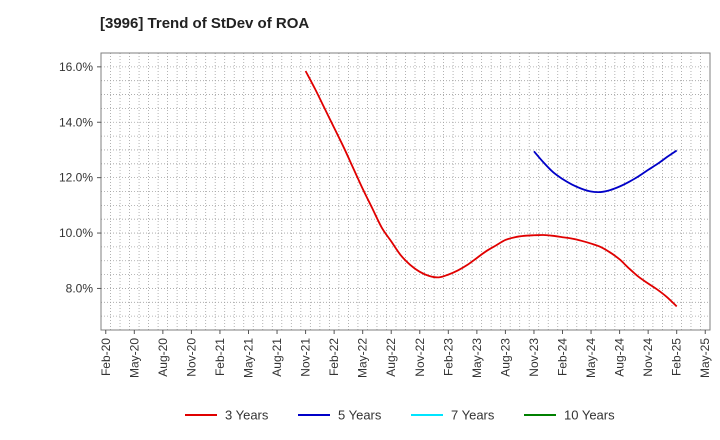 The image size is (720, 440). Describe the element at coordinates (76, 233) in the screenshot. I see `y-tick-label: 10.0%` at that location.